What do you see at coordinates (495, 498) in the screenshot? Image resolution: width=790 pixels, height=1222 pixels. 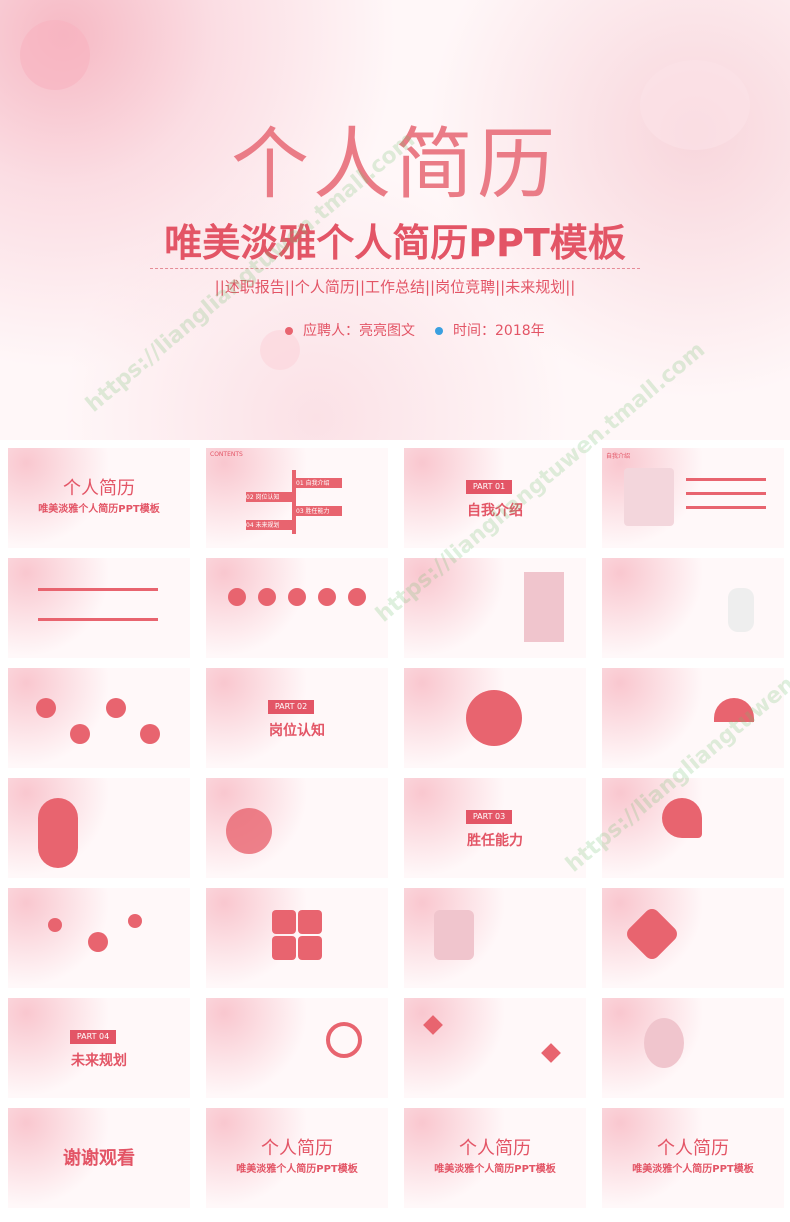 I see `slide-thumbnail: PART 01 自我介绍` at bounding box center [495, 498].